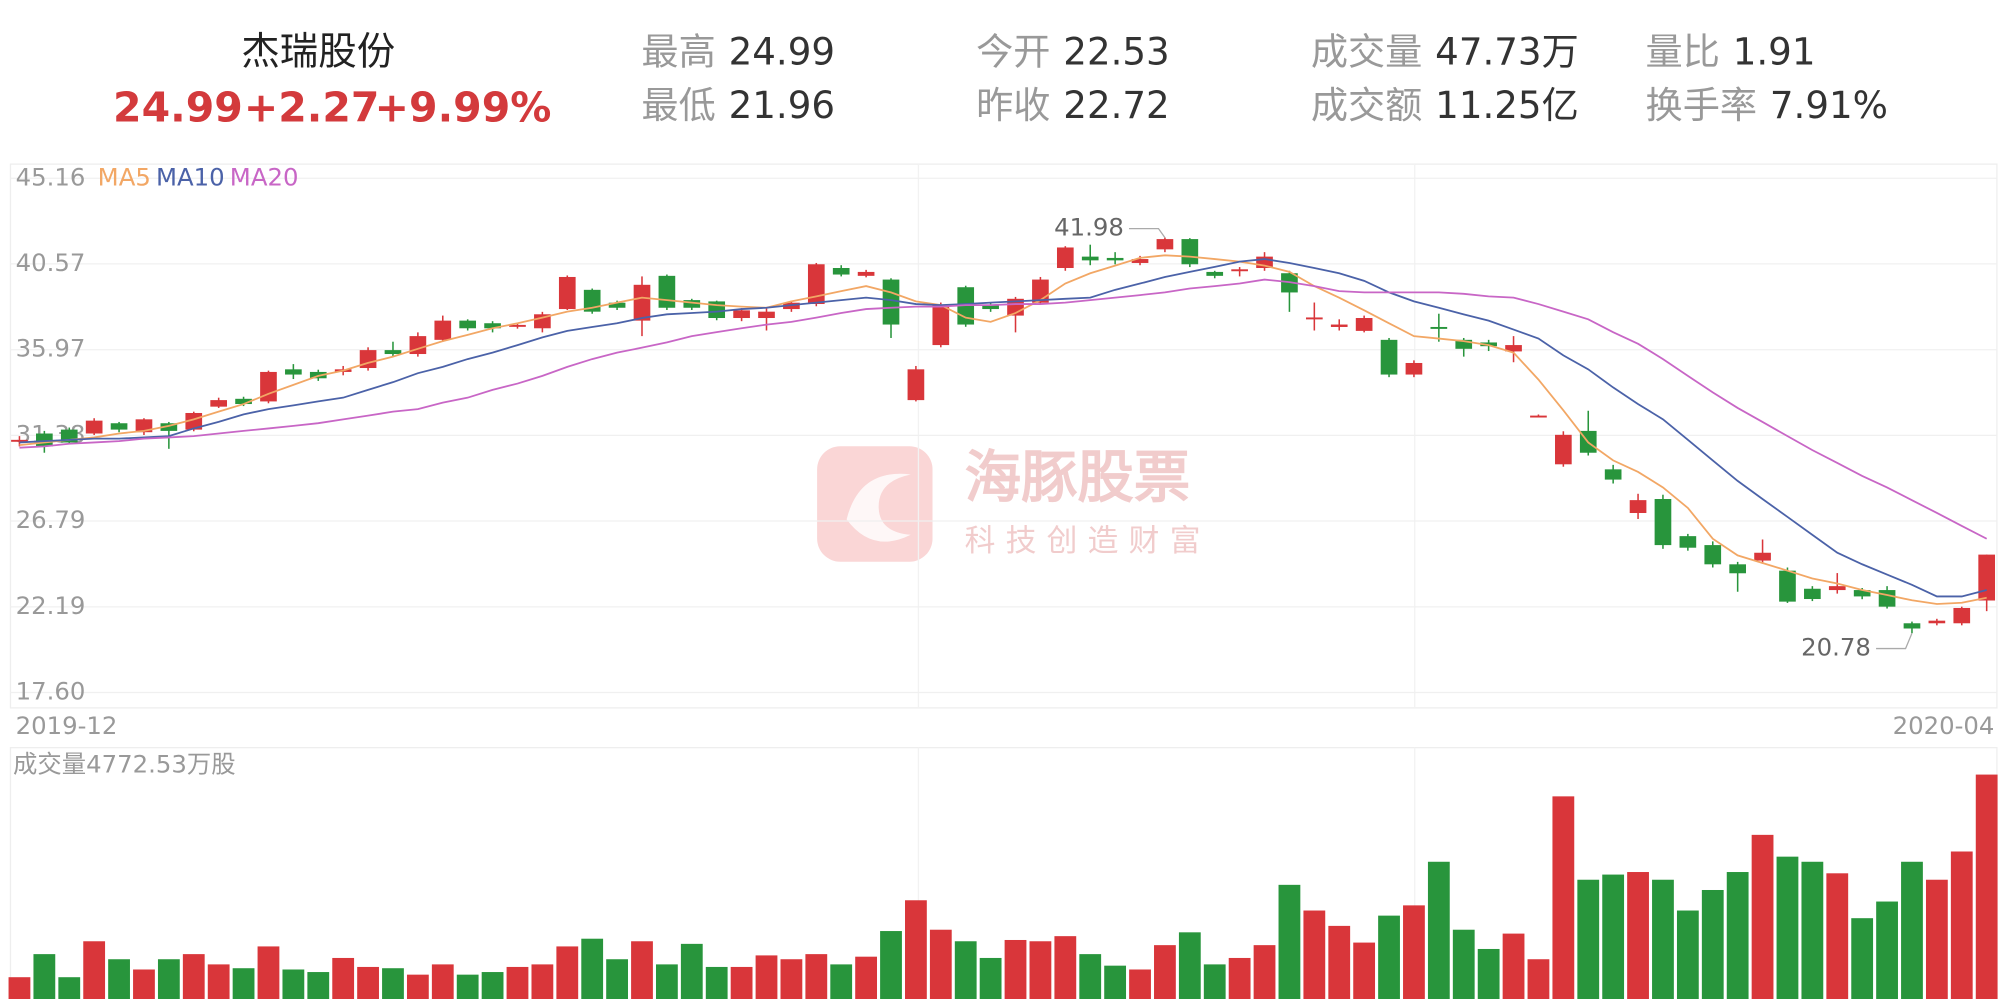 This screenshot has height=999, width=2001. What do you see at coordinates (1829, 105) in the screenshot?
I see `stat-value: 7.91%` at bounding box center [1829, 105].